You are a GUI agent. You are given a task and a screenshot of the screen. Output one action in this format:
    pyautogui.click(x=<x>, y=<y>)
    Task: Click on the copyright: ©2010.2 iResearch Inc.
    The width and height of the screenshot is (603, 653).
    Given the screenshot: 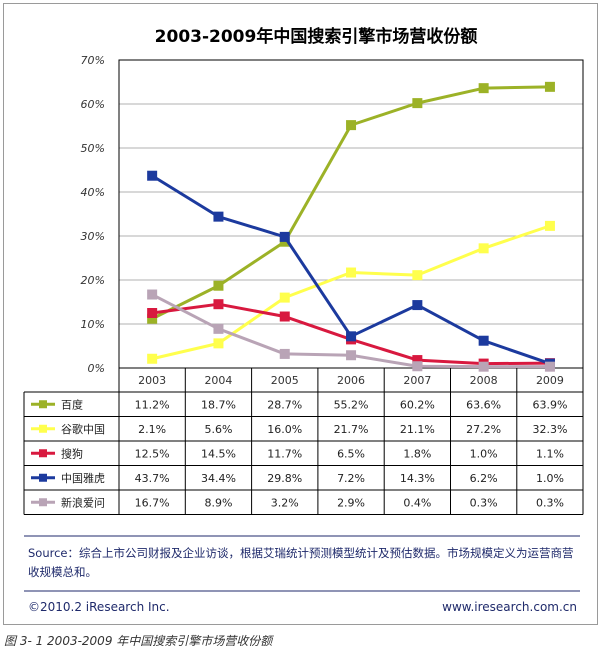 What is the action you would take?
    pyautogui.click(x=99, y=607)
    